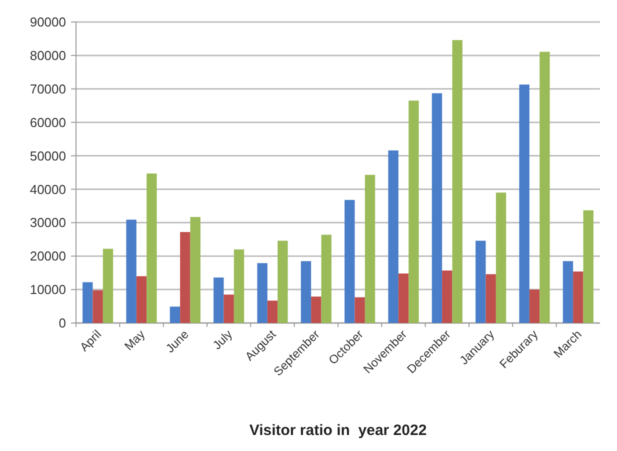 The image size is (617, 451). Describe the element at coordinates (135, 340) in the screenshot. I see `x-tick-label: May` at that location.